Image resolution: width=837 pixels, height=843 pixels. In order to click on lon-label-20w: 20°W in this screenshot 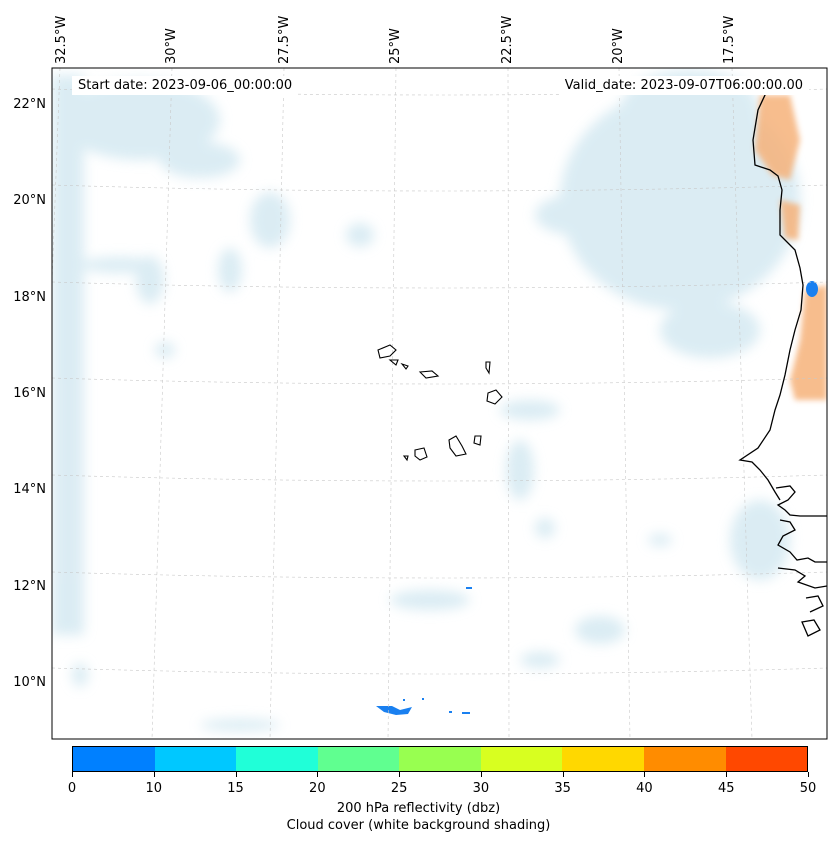, I will do `click(618, 46)`.